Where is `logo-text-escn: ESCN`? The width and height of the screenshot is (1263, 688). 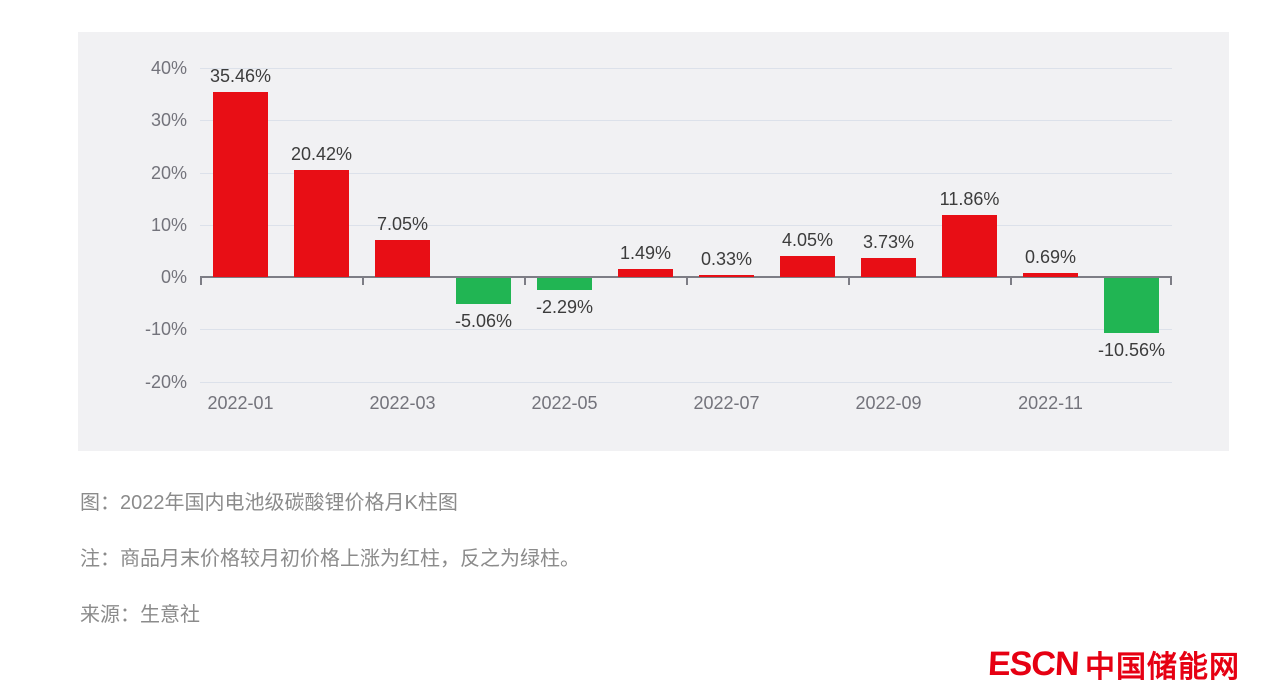 logo-text-escn: ESCN is located at coordinates (1033, 663).